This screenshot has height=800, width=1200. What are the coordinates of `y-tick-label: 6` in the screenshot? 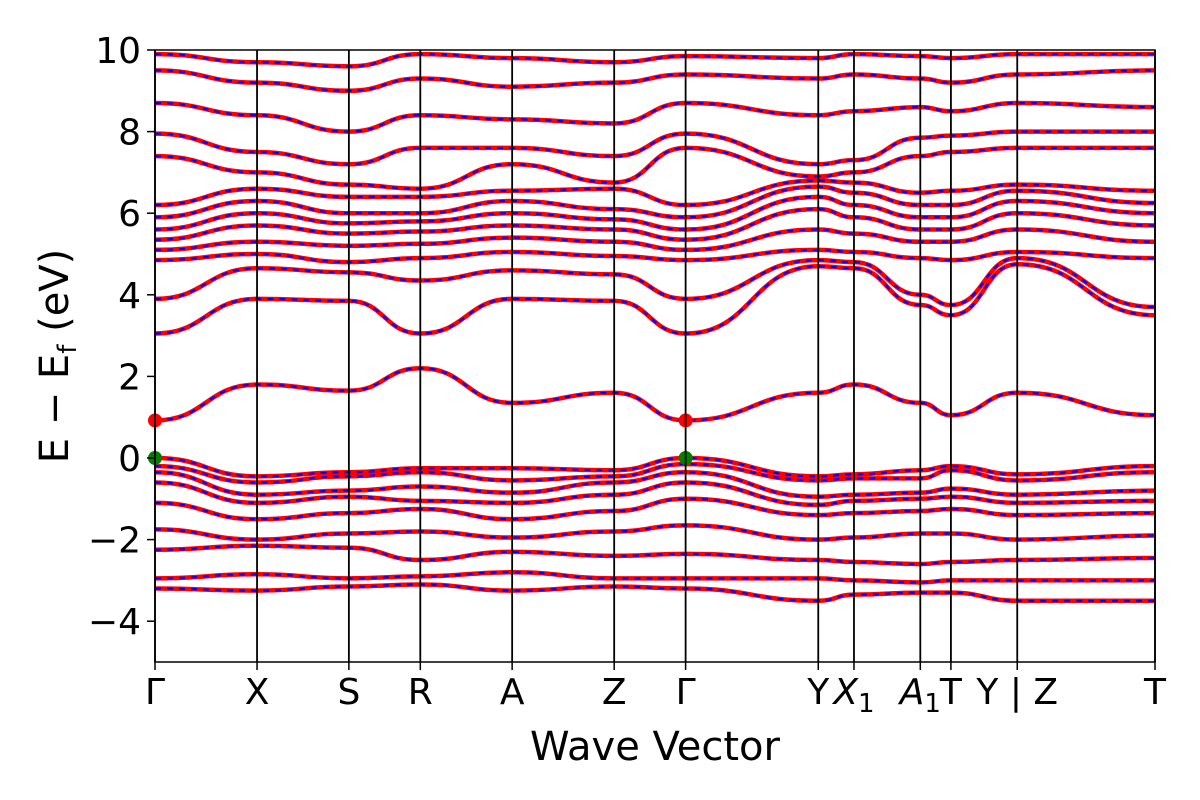 It's located at (129, 214).